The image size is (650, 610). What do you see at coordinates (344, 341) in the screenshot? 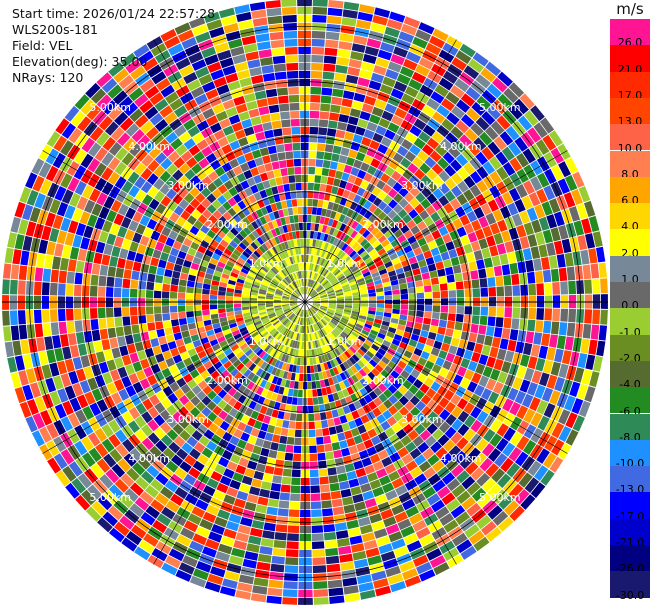
I see `range-ring-label: 1.0km` at bounding box center [344, 341].